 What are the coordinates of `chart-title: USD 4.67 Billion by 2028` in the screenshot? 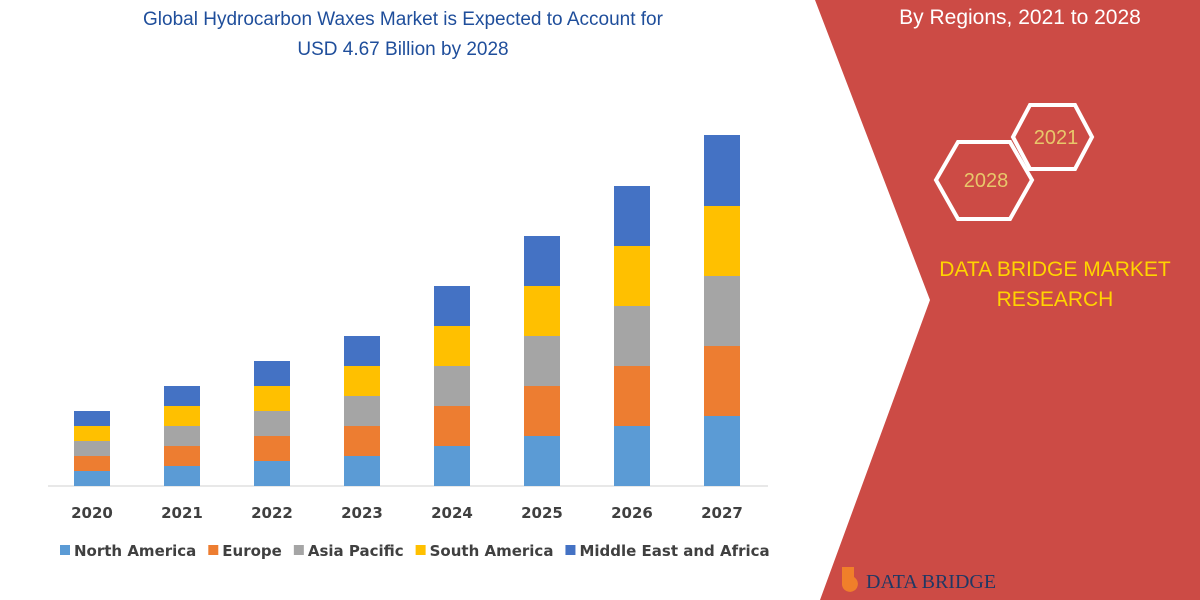 It's located at (402, 49).